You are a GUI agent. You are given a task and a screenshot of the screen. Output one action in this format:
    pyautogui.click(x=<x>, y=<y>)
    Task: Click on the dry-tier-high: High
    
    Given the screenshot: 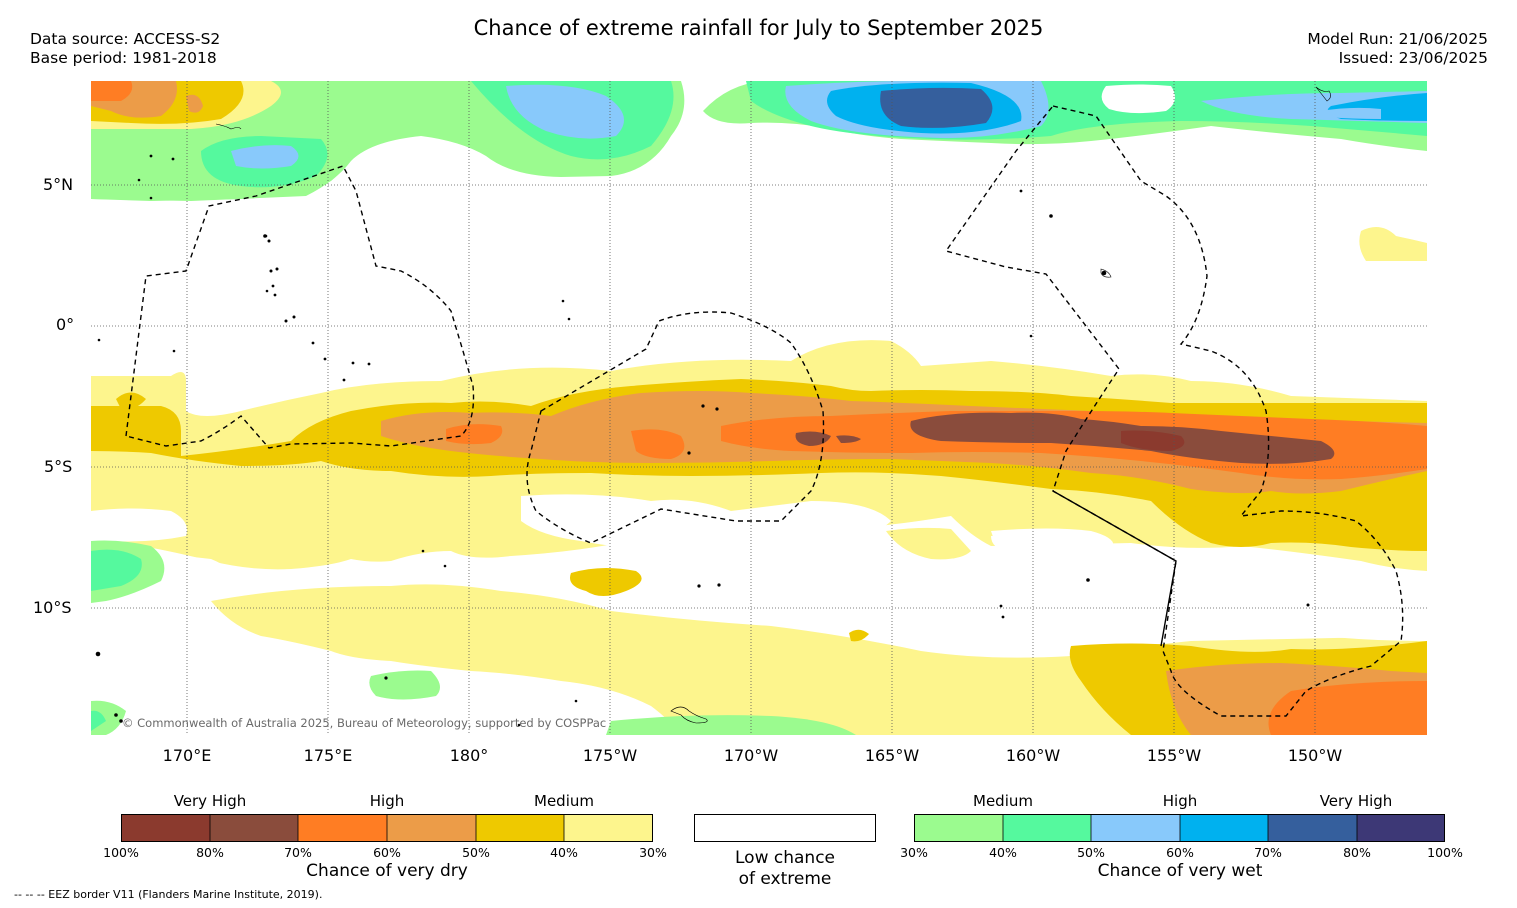 What is the action you would take?
    pyautogui.click(x=387, y=801)
    